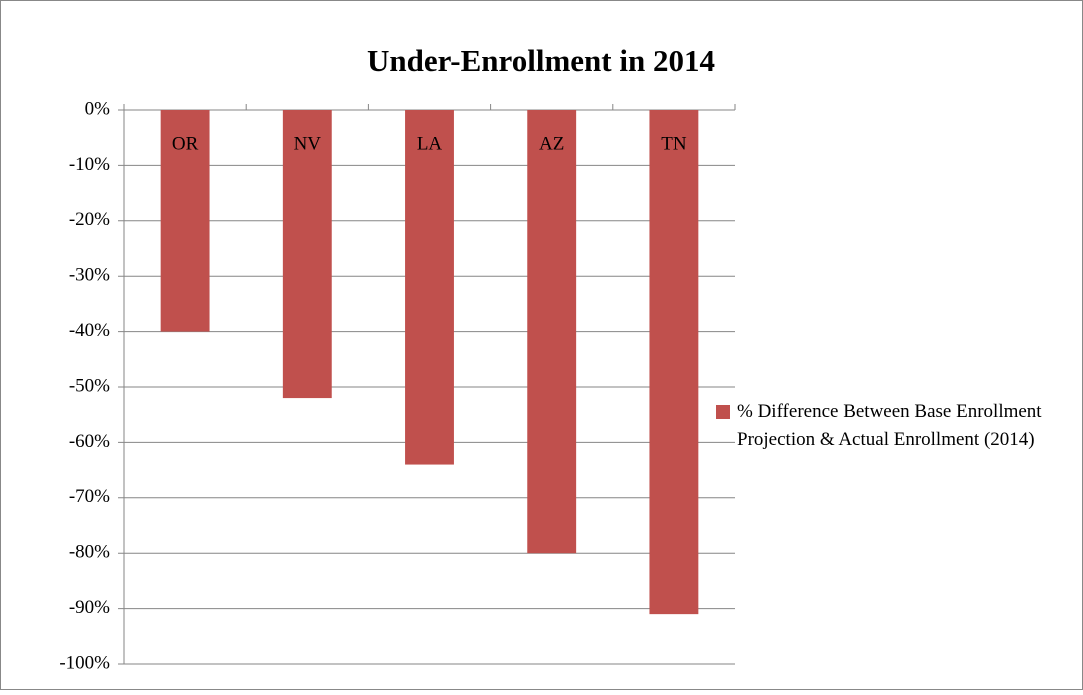  Describe the element at coordinates (89, 275) in the screenshot. I see `y-tick-label: -30%` at that location.